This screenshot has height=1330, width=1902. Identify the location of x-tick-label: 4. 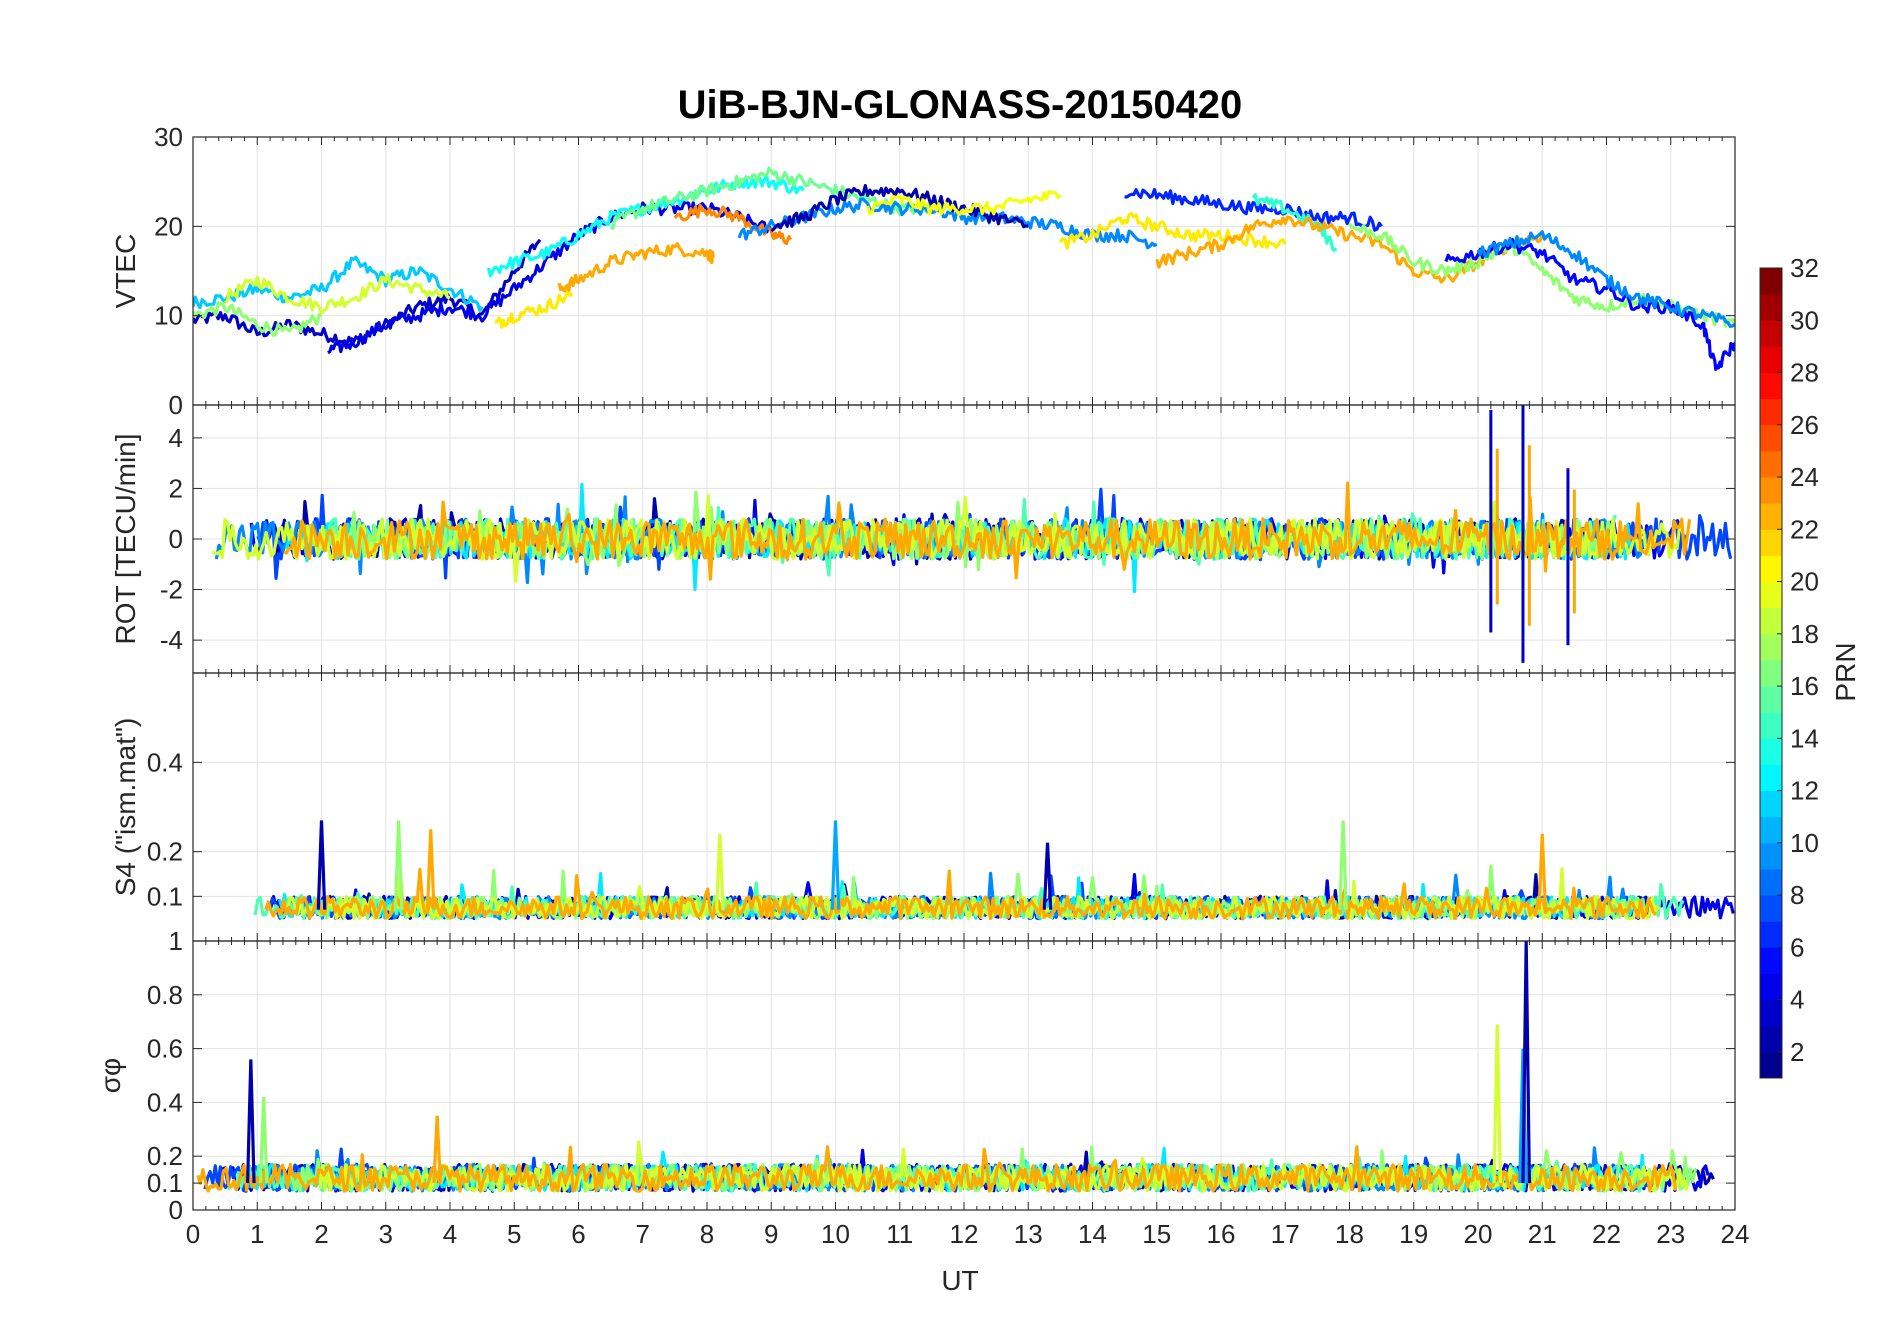
(450, 1234).